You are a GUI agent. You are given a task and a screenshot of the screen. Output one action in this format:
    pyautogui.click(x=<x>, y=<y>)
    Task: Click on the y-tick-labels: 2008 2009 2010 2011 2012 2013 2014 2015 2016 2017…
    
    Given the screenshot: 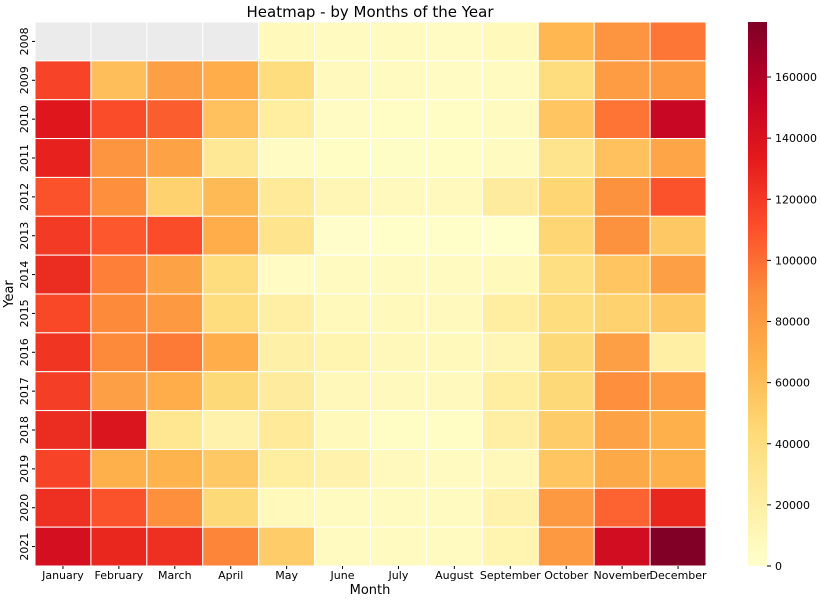 What is the action you would take?
    pyautogui.click(x=26, y=294)
    